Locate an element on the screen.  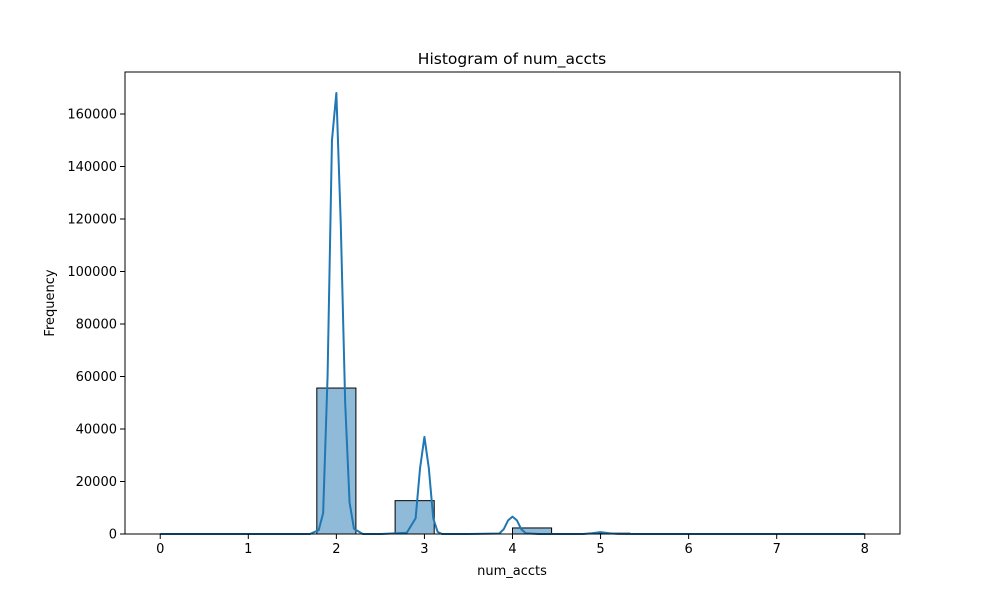
y-tick-label: 40000 is located at coordinates (96, 430).